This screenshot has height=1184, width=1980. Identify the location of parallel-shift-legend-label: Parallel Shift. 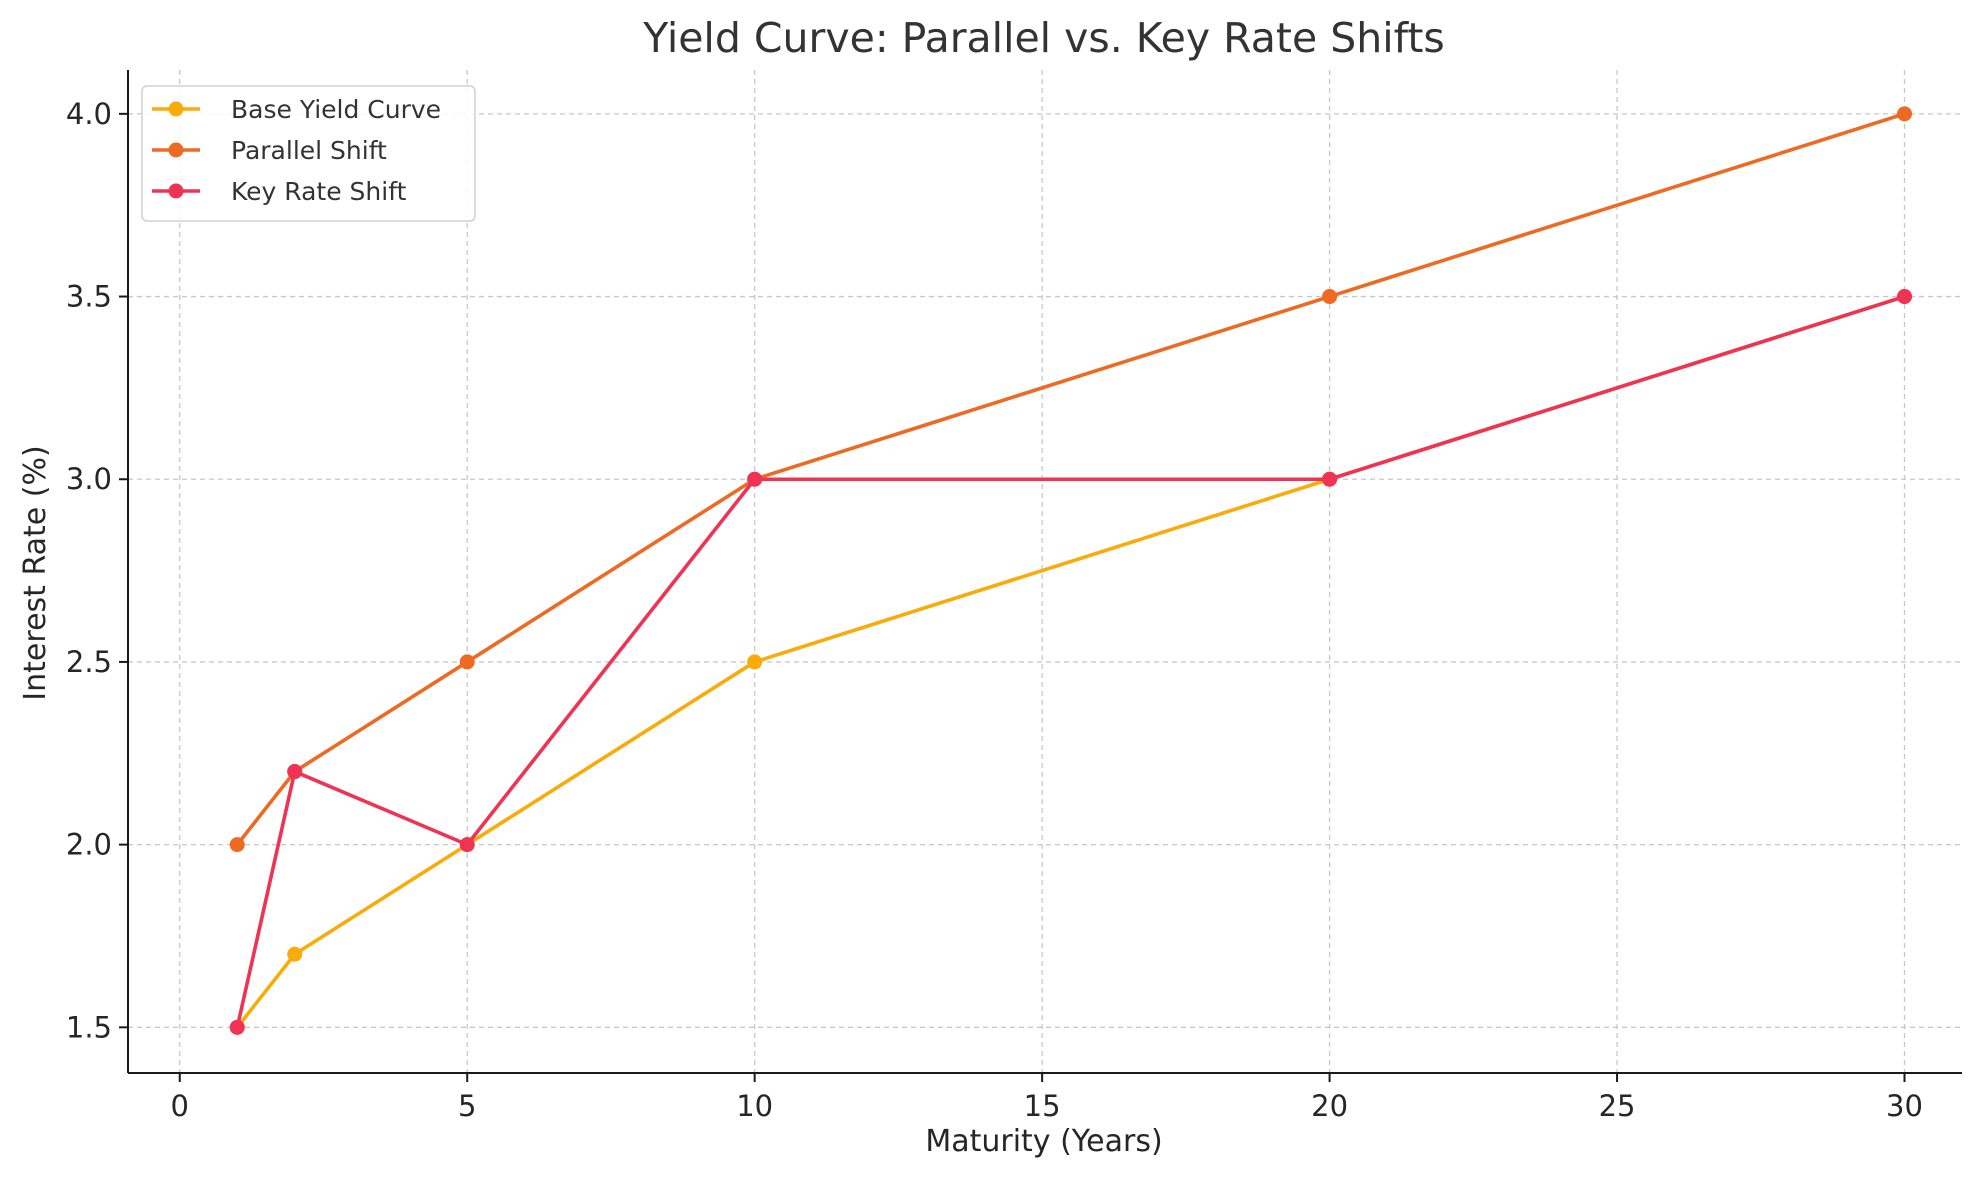
(309, 150).